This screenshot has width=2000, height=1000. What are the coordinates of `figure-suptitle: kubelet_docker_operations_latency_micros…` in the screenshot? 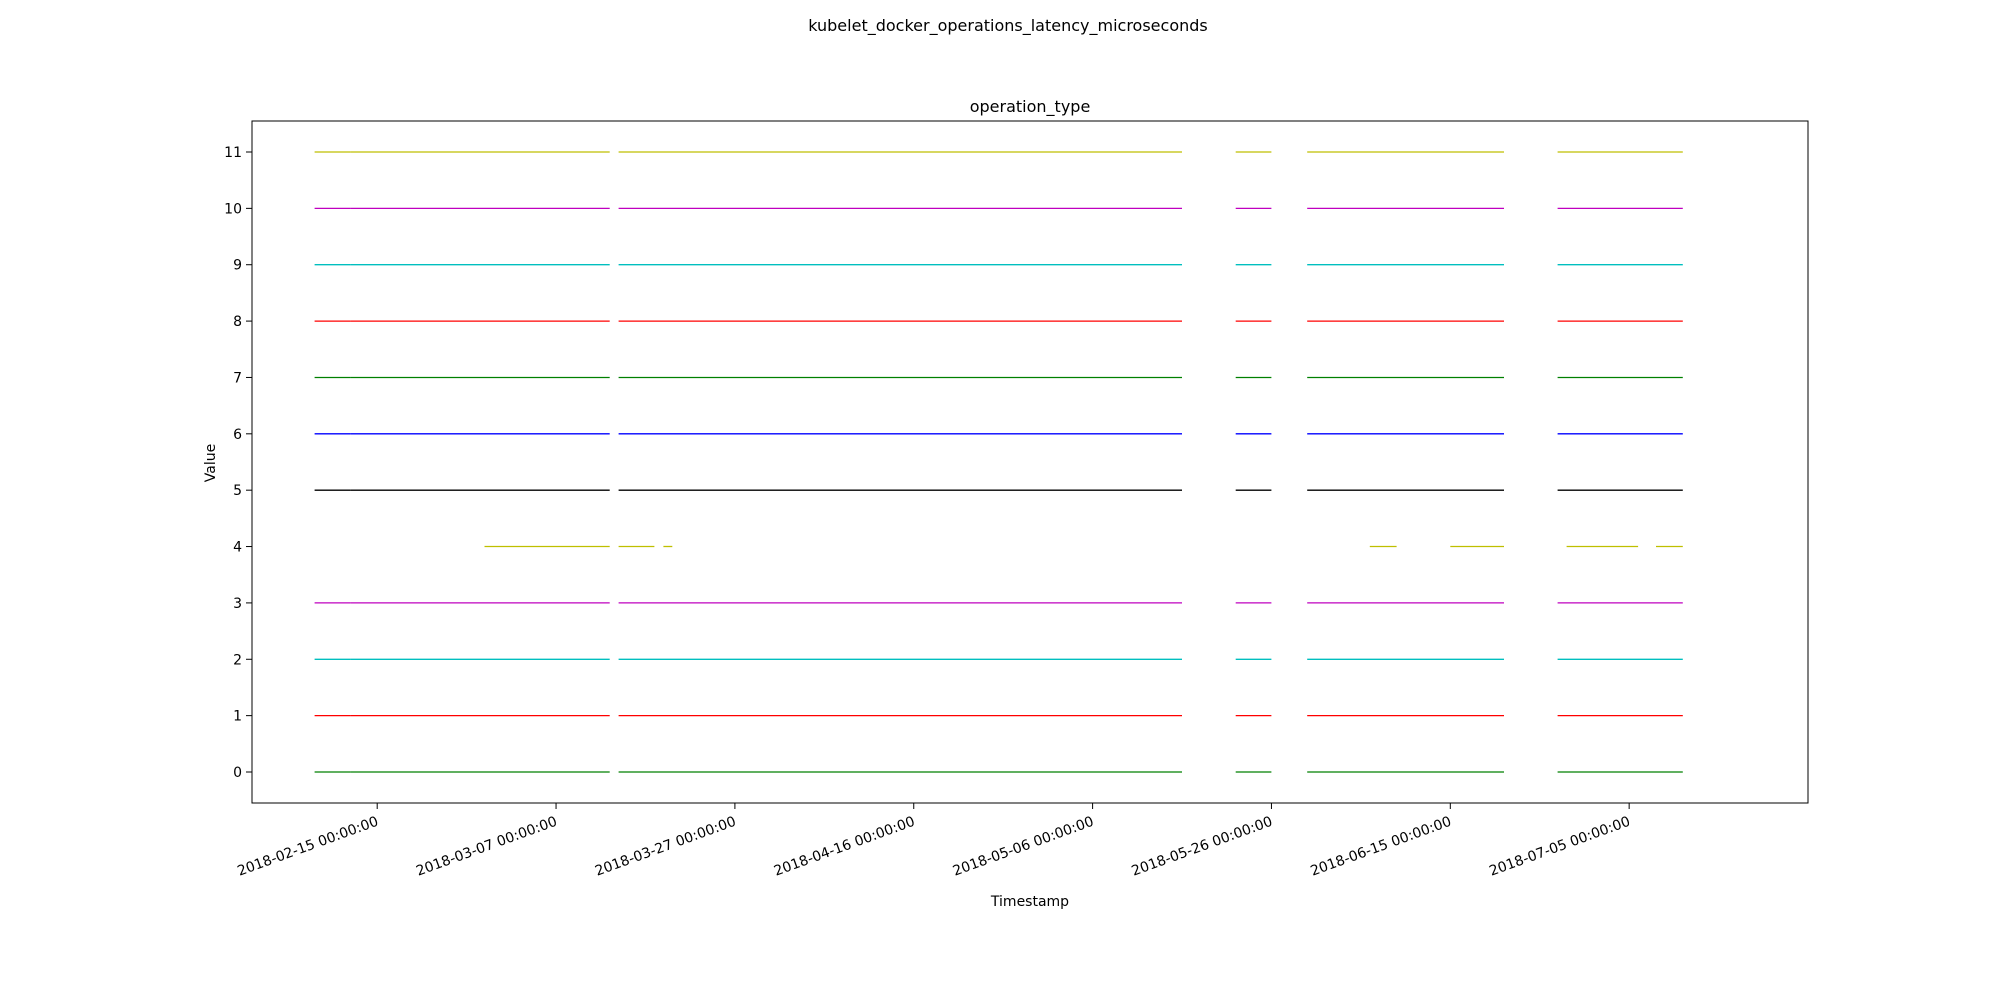 It's located at (1008, 26).